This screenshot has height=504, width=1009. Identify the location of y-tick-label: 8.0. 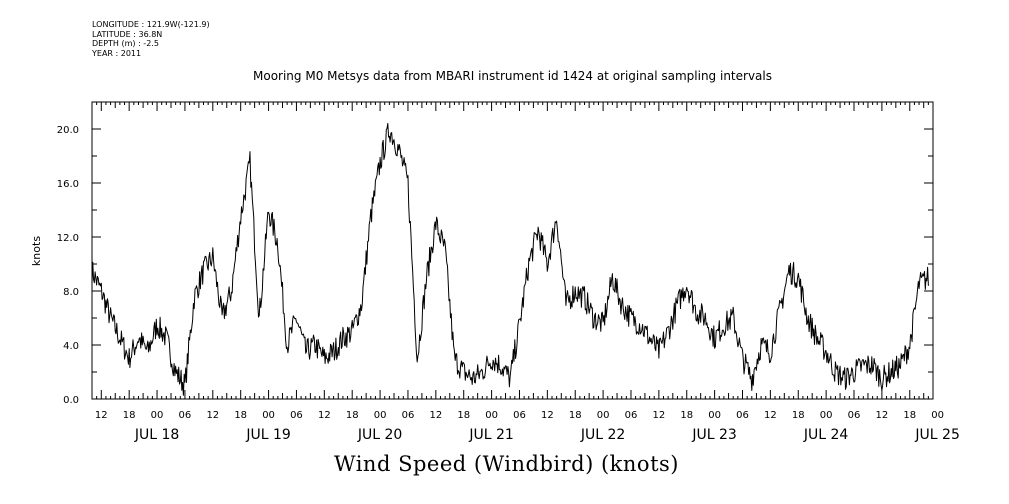
(71, 292).